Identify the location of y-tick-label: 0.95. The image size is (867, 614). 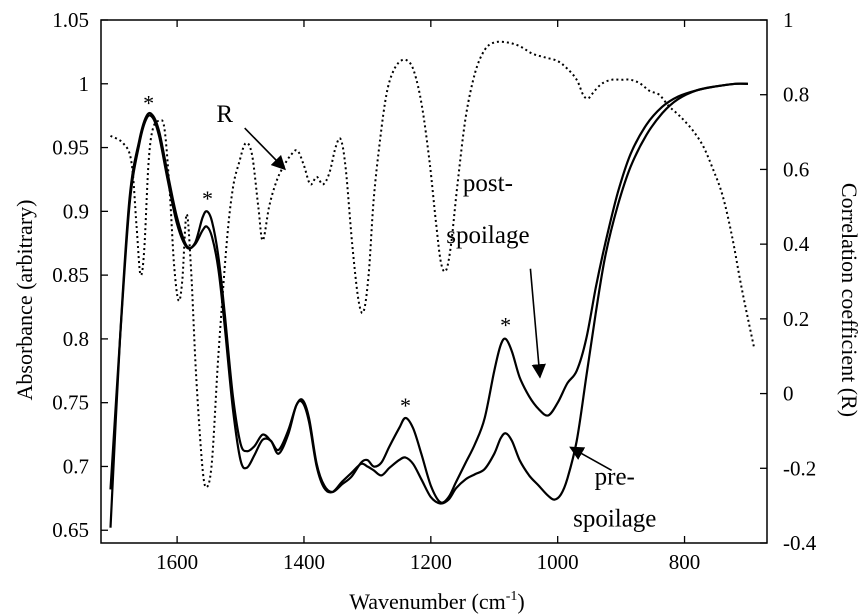
(70, 148).